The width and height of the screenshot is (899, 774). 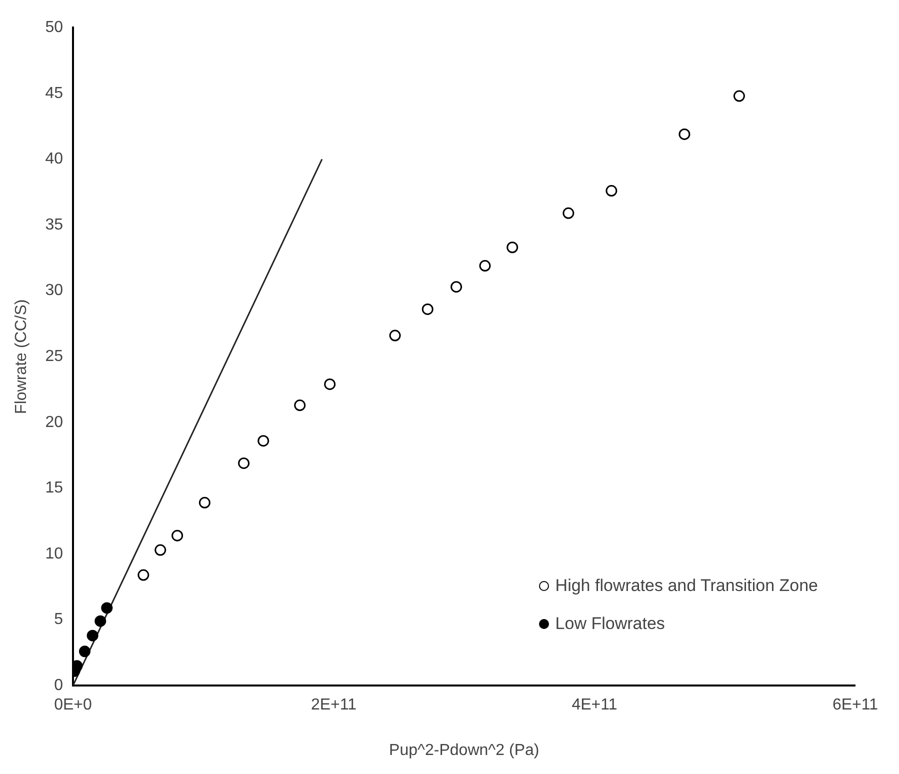 I want to click on y-tick-label: 20, so click(x=54, y=422).